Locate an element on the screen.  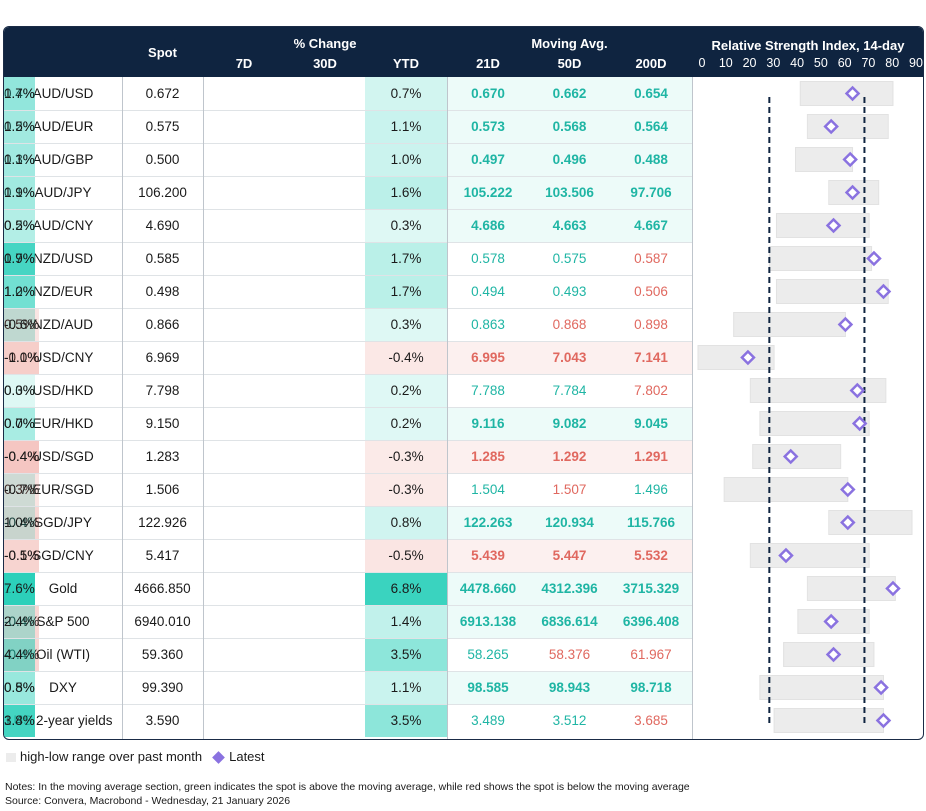
ma200-value: 0.898 is located at coordinates (651, 324).